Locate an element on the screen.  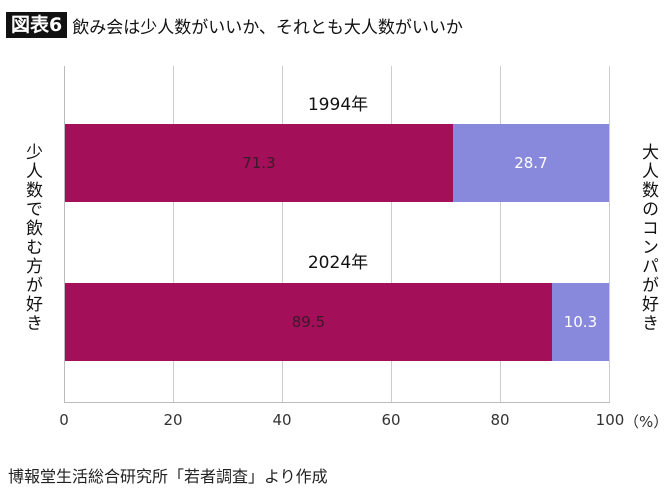
x-tick-0: 0 is located at coordinates (64, 420).